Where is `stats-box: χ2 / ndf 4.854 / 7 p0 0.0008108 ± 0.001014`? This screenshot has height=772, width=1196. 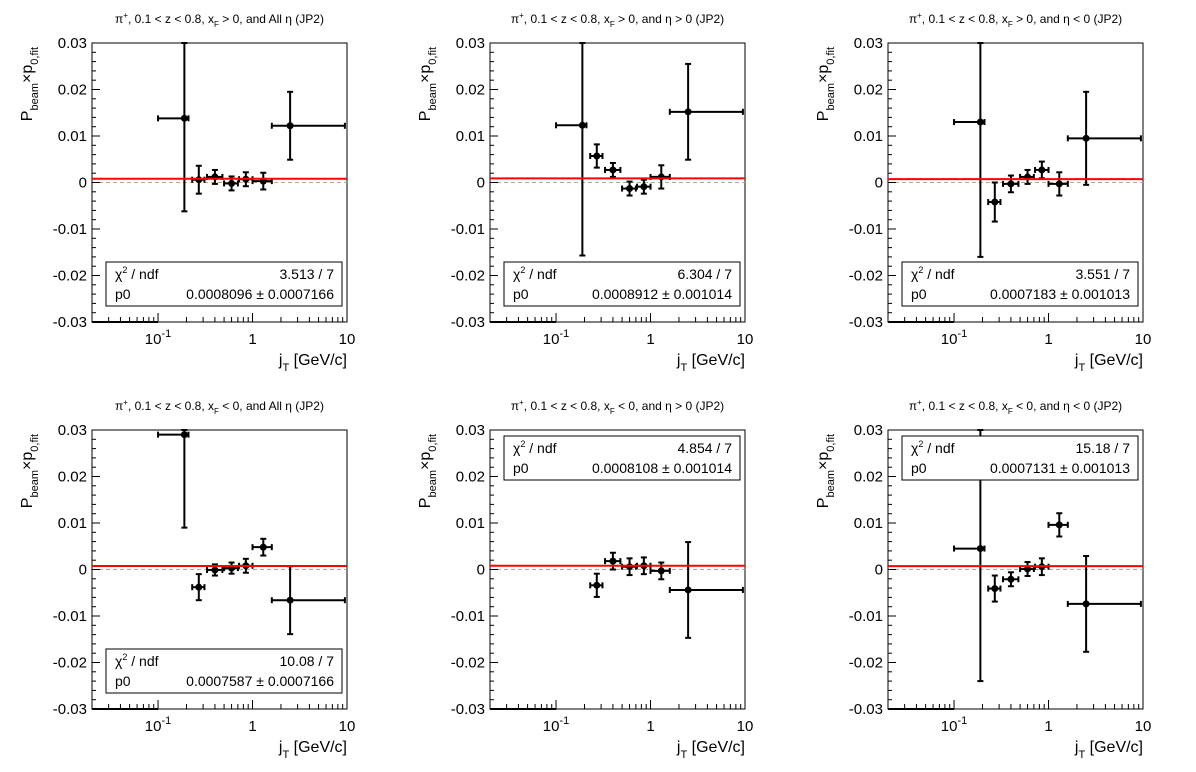 stats-box: χ2 / ndf 4.854 / 7 p0 0.0008108 ± 0.001014 is located at coordinates (622, 458).